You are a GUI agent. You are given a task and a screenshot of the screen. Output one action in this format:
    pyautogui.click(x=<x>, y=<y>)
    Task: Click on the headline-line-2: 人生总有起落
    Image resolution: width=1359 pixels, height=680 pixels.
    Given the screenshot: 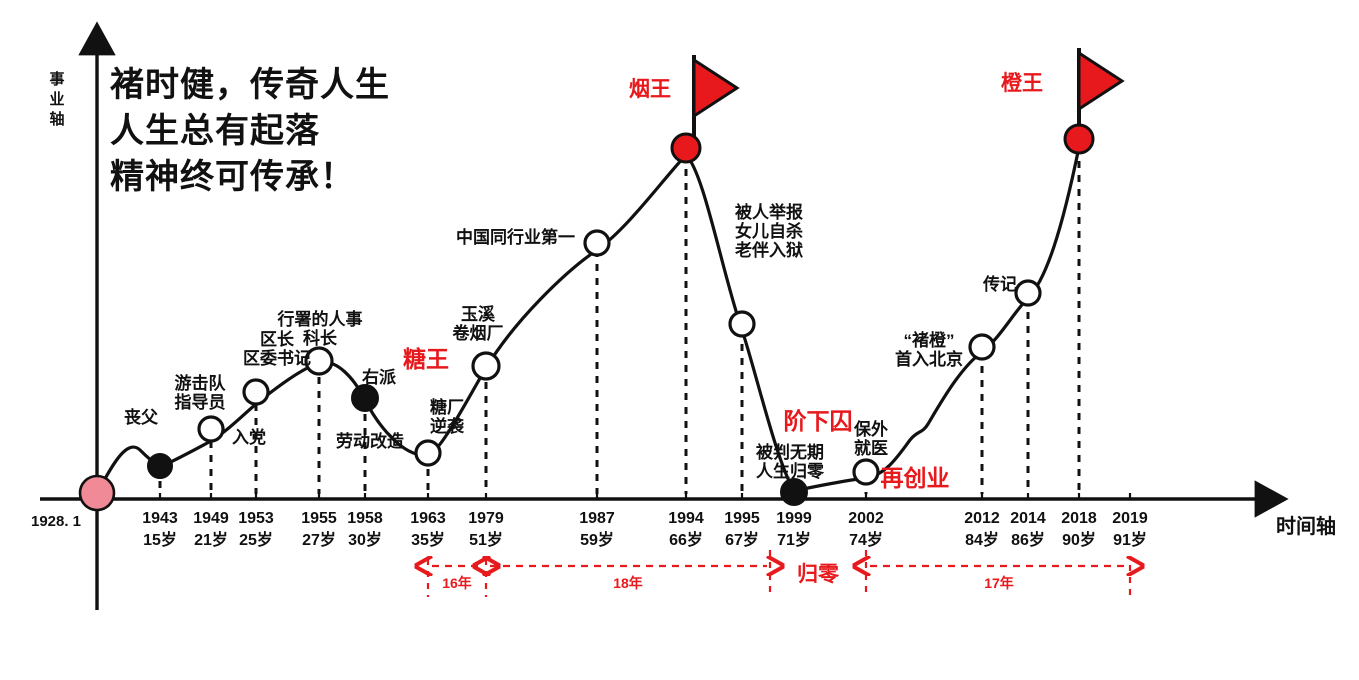 What is the action you would take?
    pyautogui.click(x=215, y=131)
    